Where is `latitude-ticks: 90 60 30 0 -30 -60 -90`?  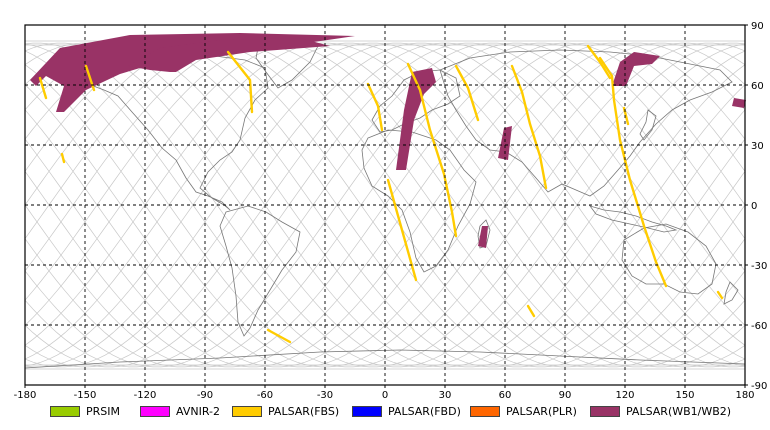
latitude-ticks: 90 60 30 0 -30 -60 -90 is located at coordinates (756, 206).